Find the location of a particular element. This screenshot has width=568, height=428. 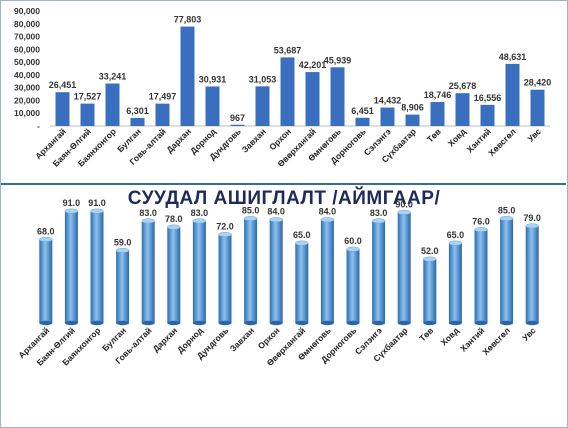

chart1-value-label: 42,201 is located at coordinates (313, 65).